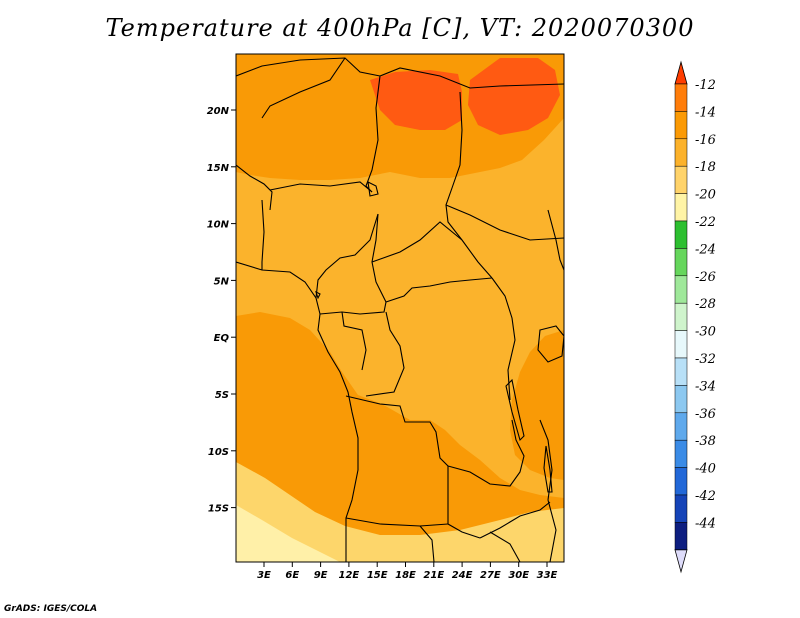 The width and height of the screenshot is (800, 618). I want to click on colorbar-label: -16, so click(705, 140).